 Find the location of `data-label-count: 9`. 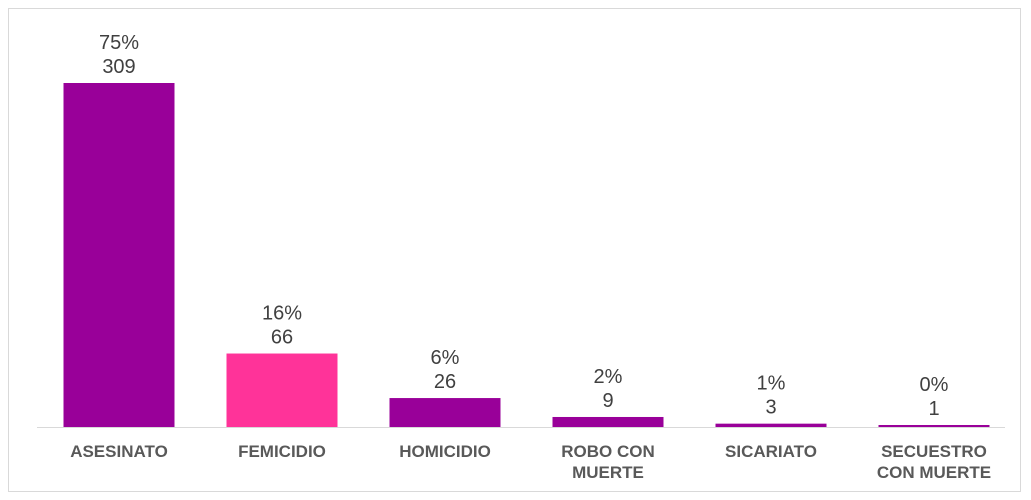

data-label-count: 9 is located at coordinates (607, 401).